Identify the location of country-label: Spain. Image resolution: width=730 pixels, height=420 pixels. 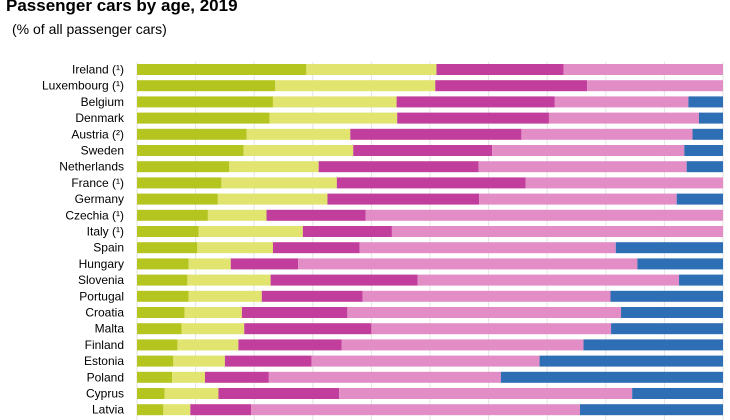
(108, 248).